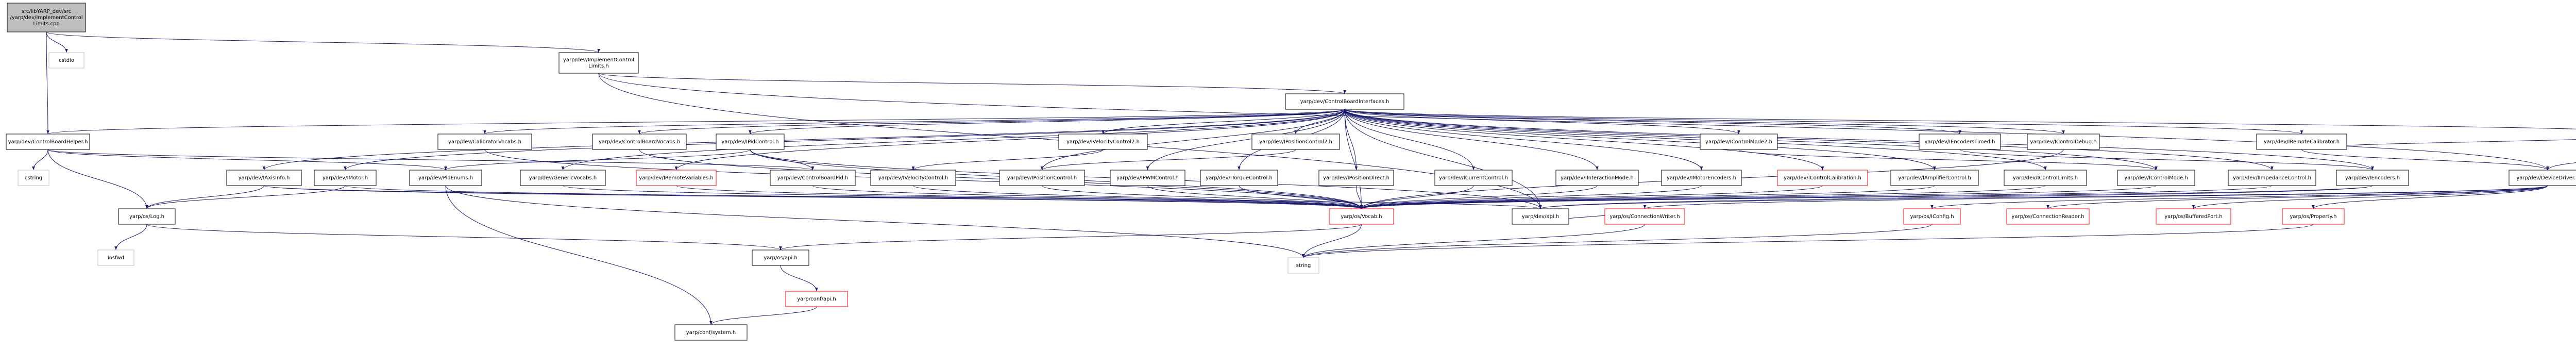 The width and height of the screenshot is (2576, 350). Describe the element at coordinates (1168, 160) in the screenshot. I see `edge-pos2-to-posctl` at that location.